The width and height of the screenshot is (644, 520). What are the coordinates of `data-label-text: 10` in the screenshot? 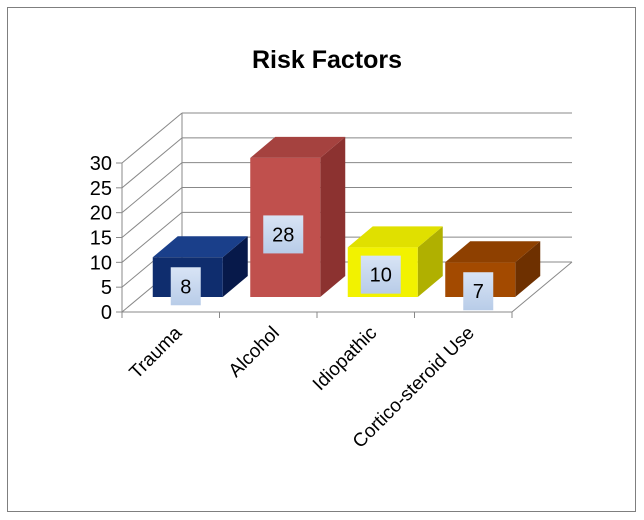 It's located at (381, 276).